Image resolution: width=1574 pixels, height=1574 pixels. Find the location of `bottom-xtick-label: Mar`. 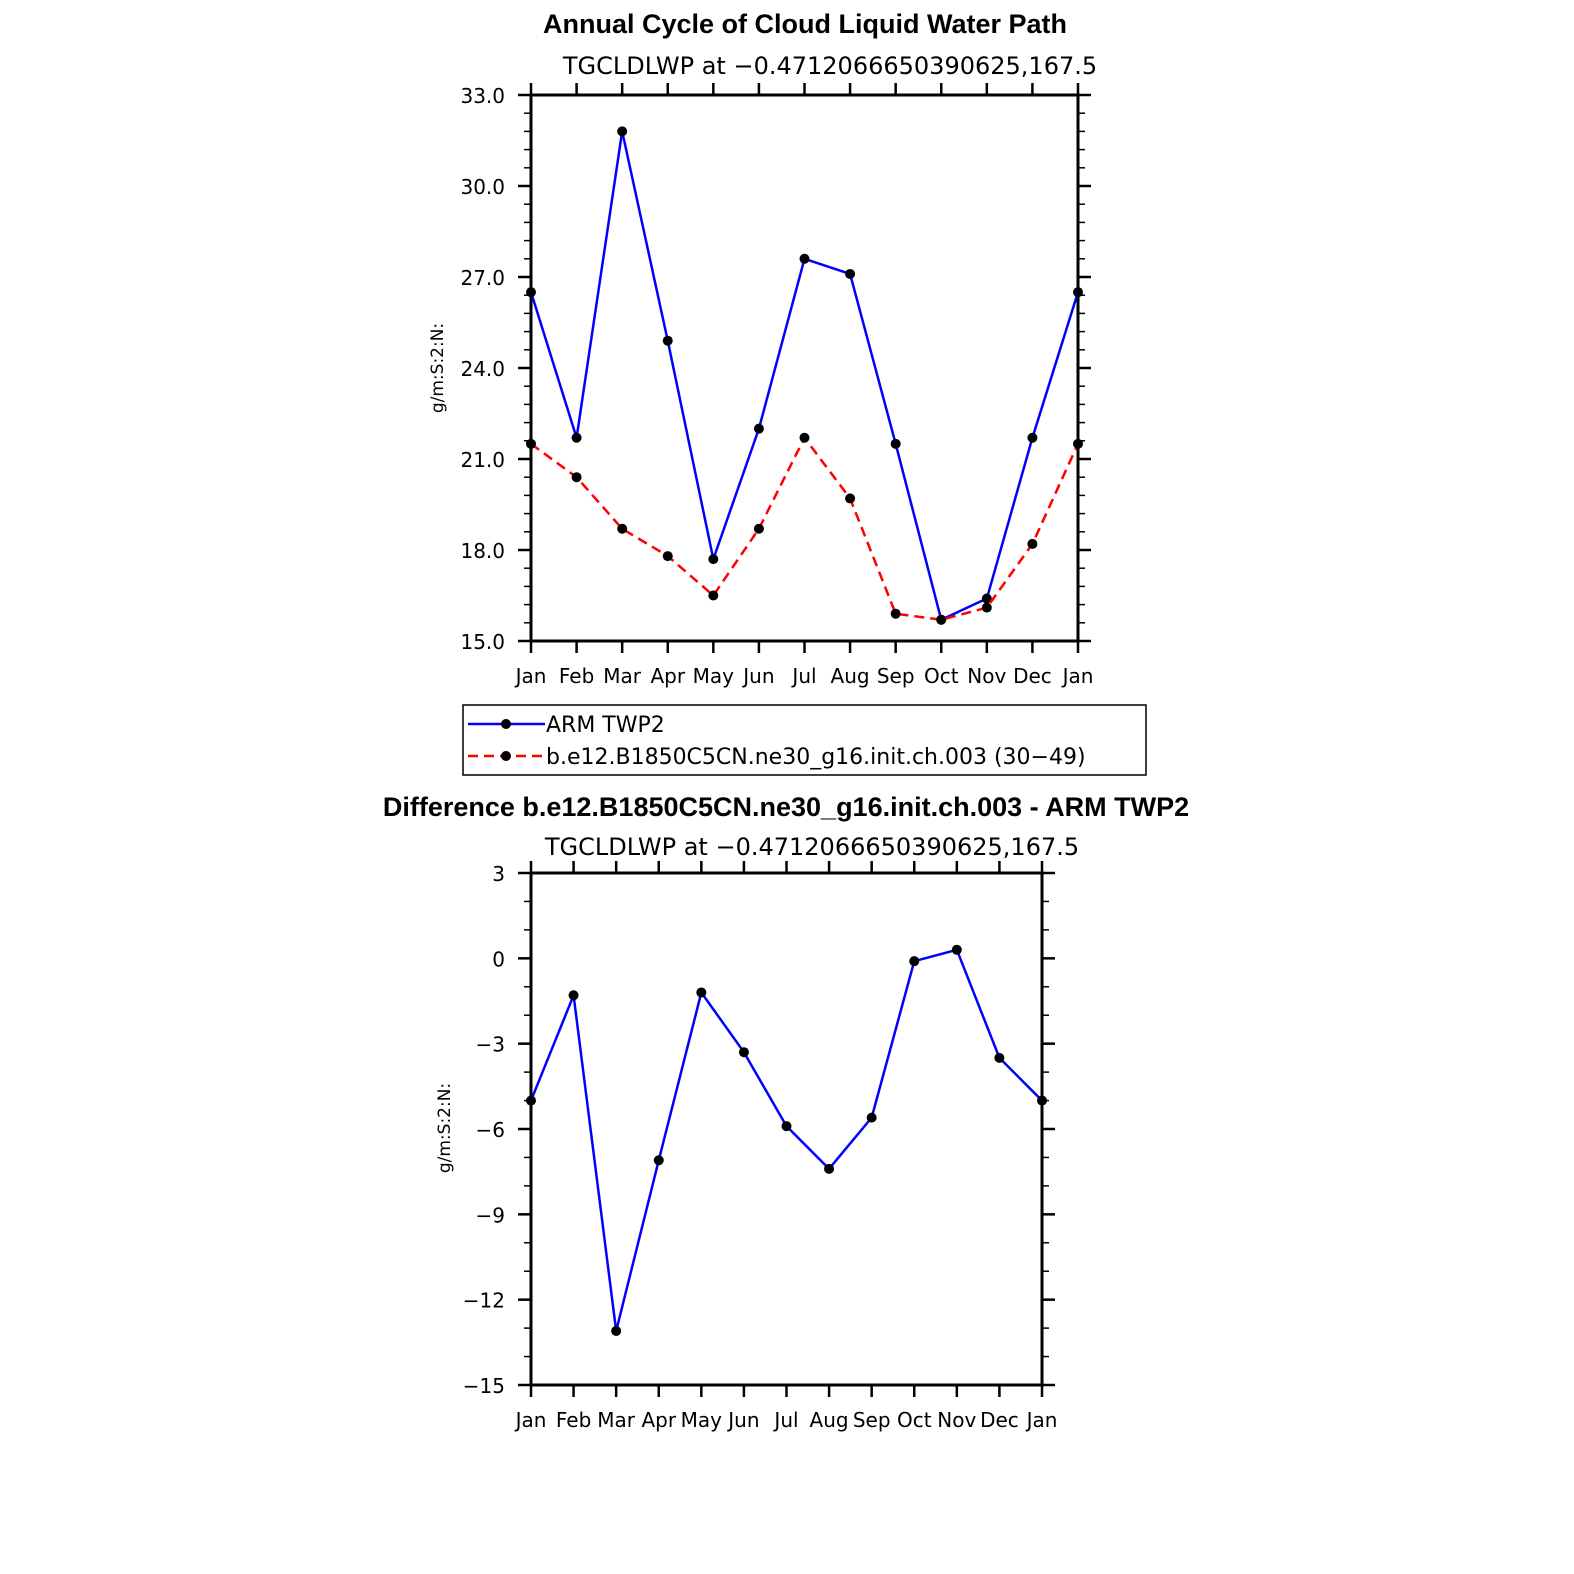

bottom-xtick-label: Mar is located at coordinates (616, 1420).